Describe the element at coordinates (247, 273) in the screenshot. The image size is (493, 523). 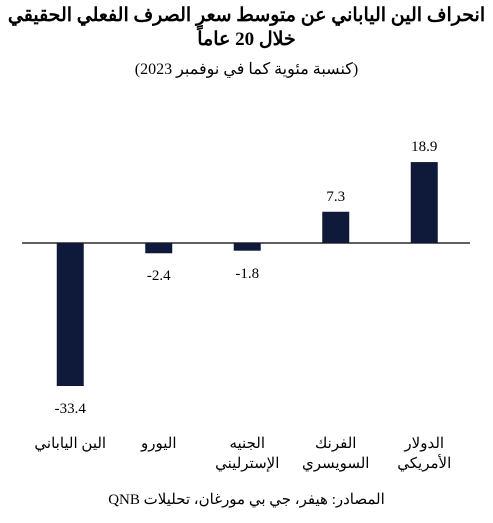
I see `value-label: -1.8` at that location.